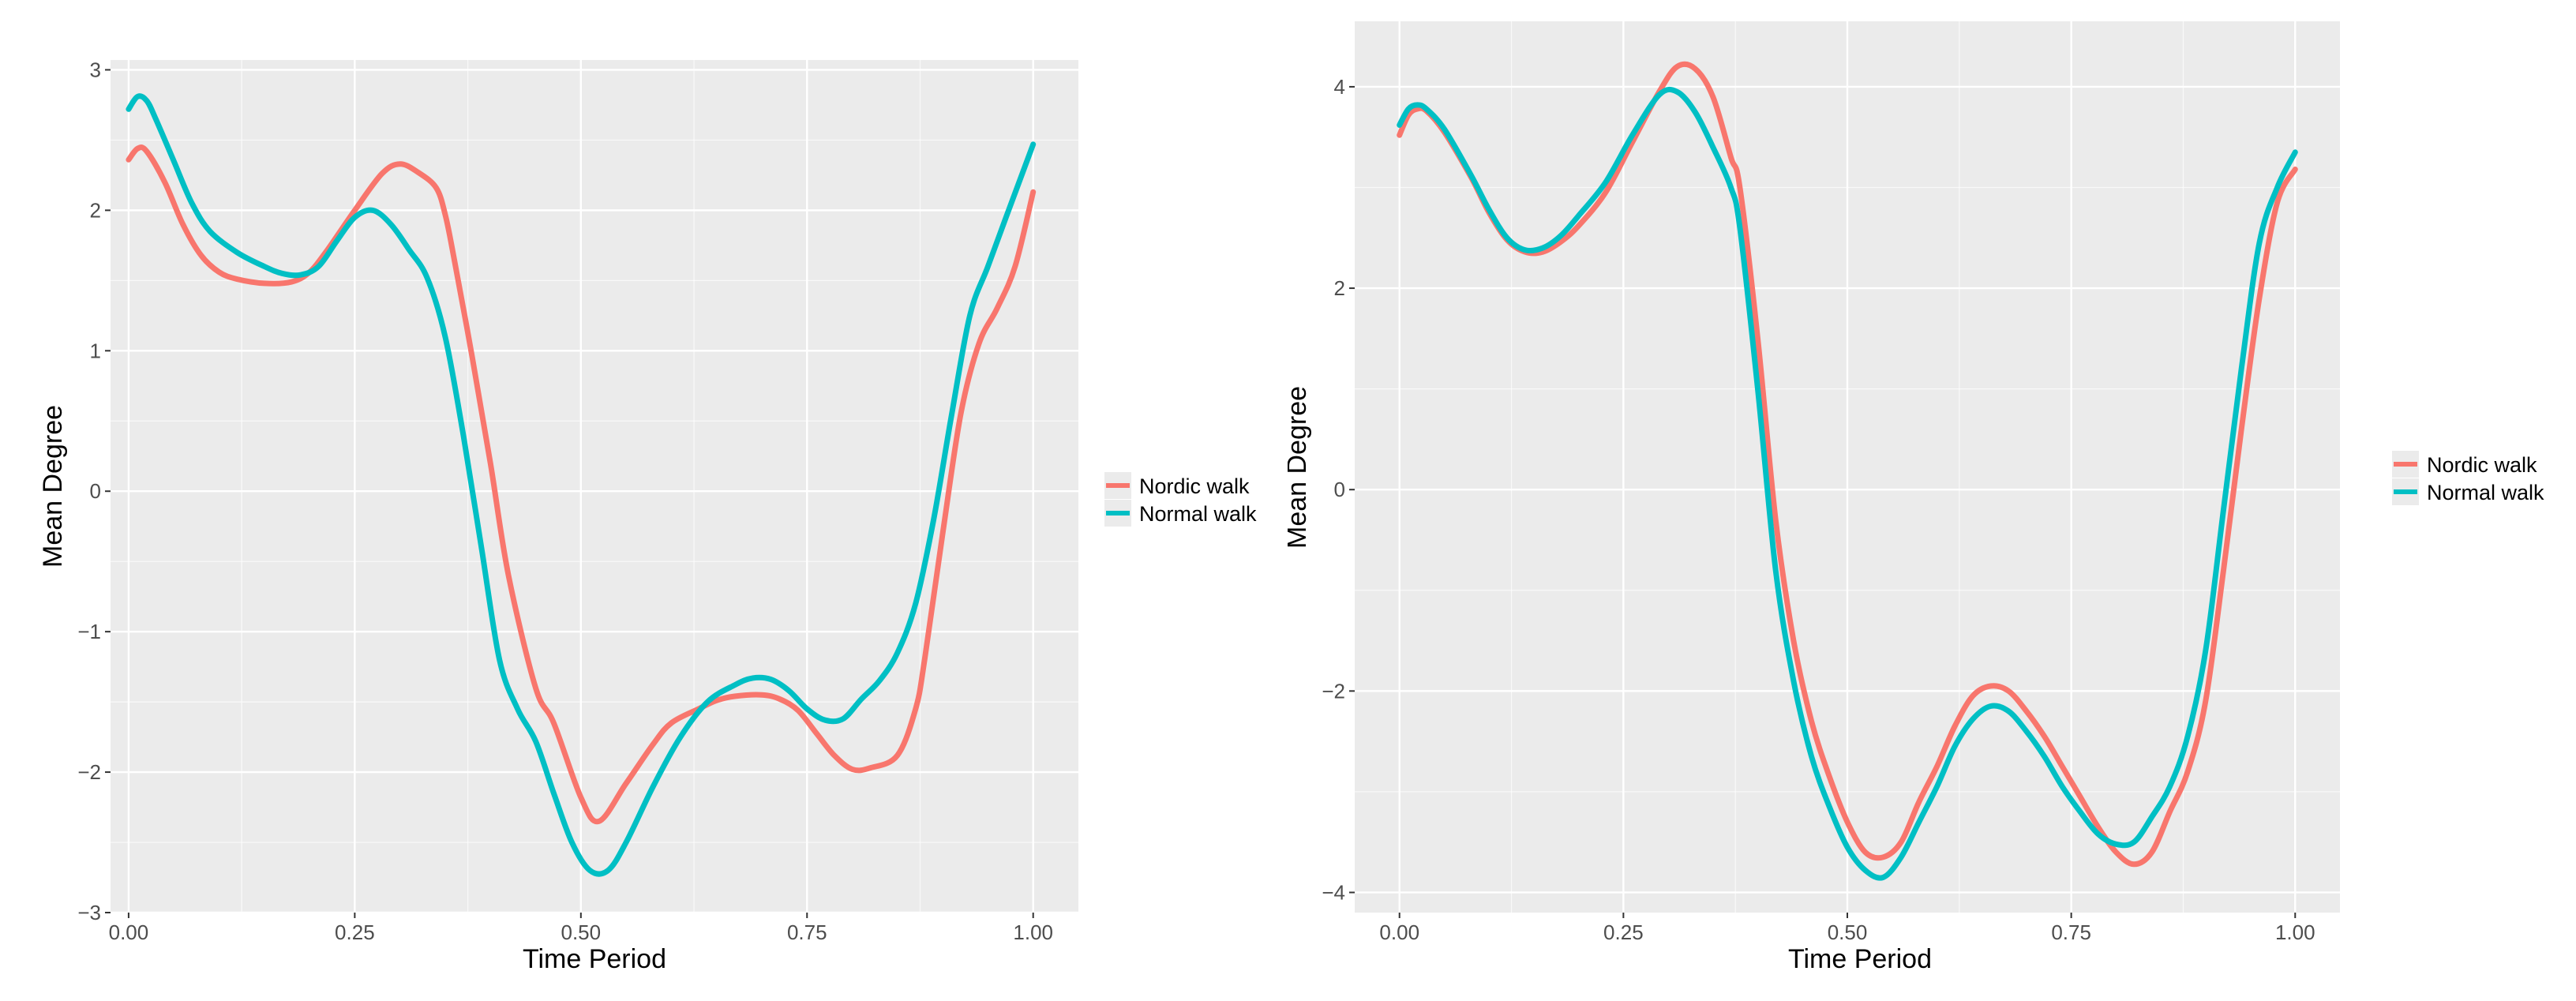 The height and width of the screenshot is (1001, 2576). I want to click on y-tick-label: 3, so click(95, 69).